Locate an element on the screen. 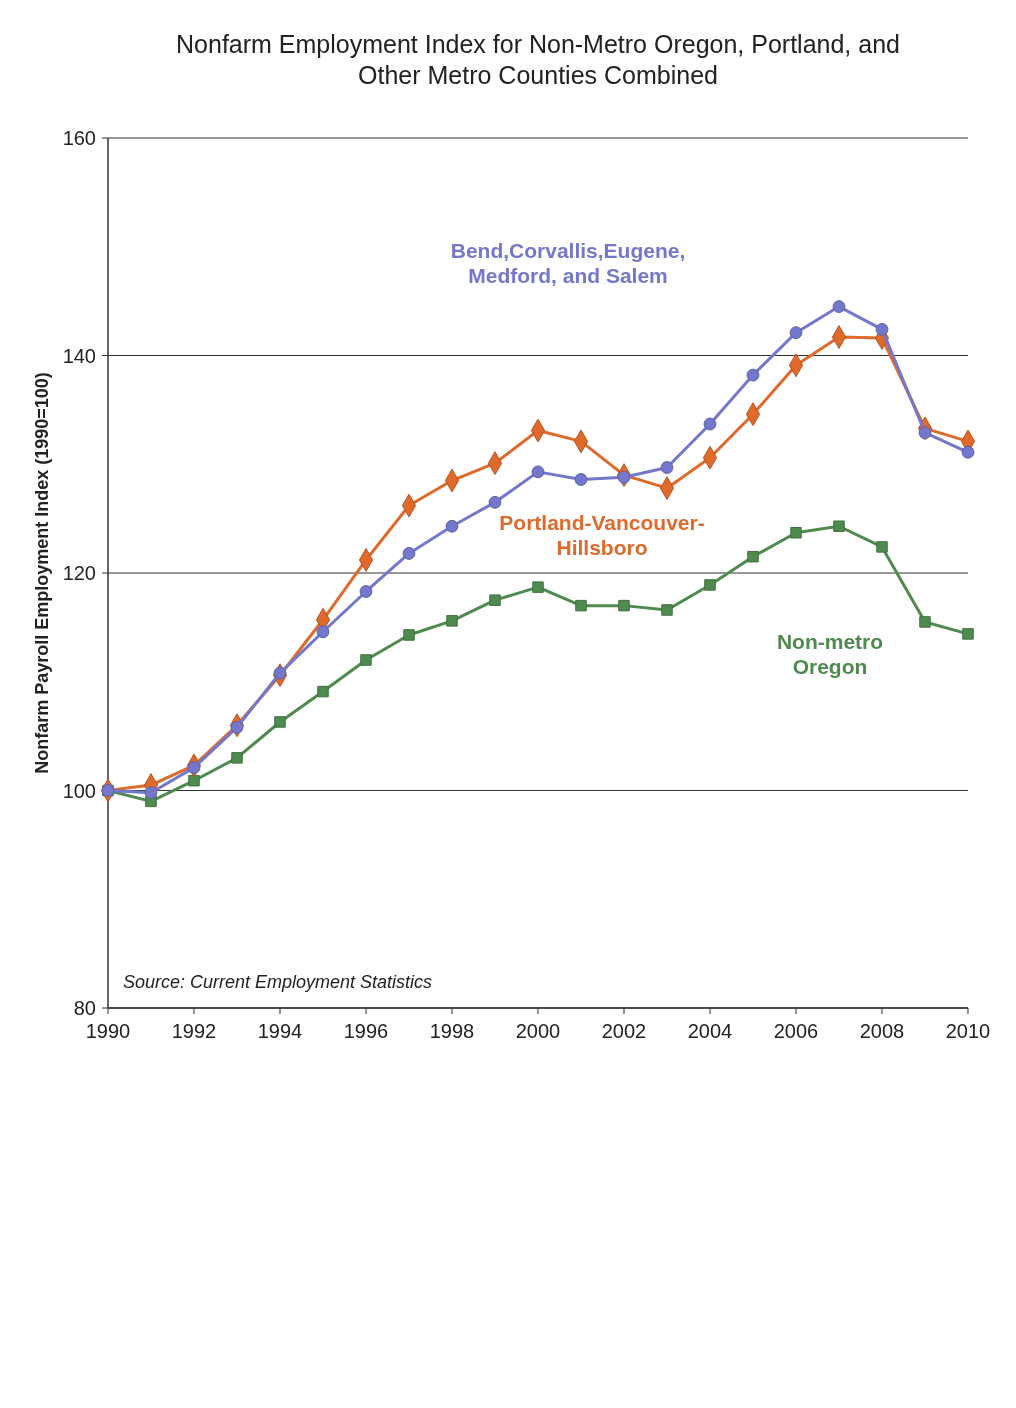  y-tick-label: 160 is located at coordinates (79, 138).